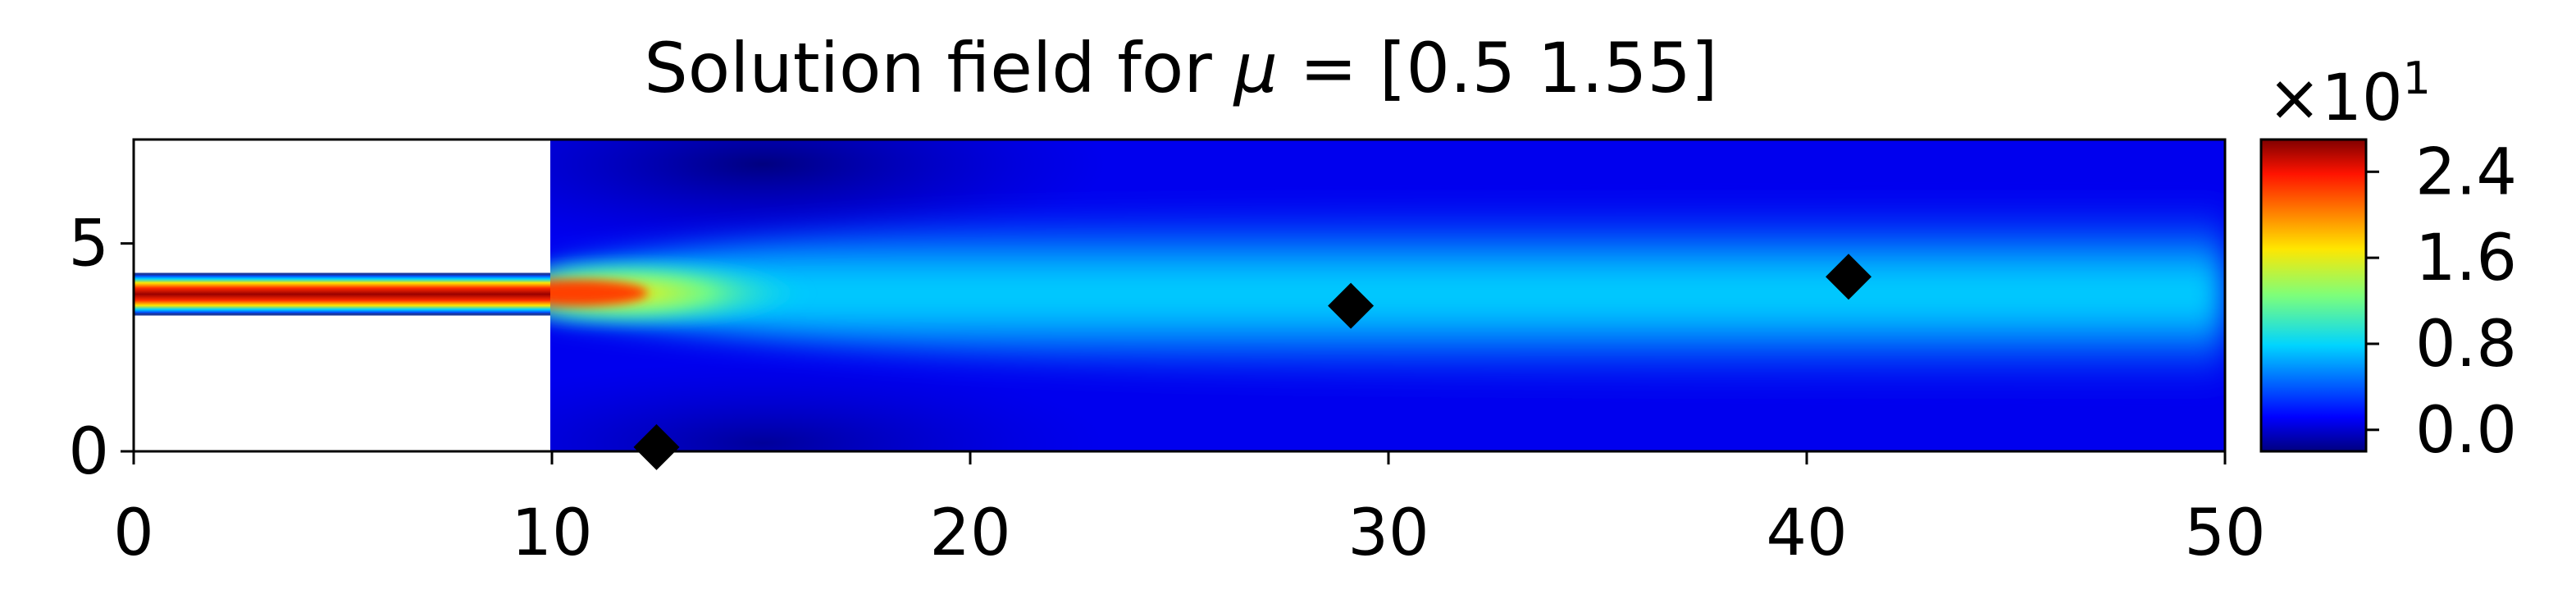 The width and height of the screenshot is (2576, 613). What do you see at coordinates (599, 293) in the screenshot?
I see `jet-core-tip` at bounding box center [599, 293].